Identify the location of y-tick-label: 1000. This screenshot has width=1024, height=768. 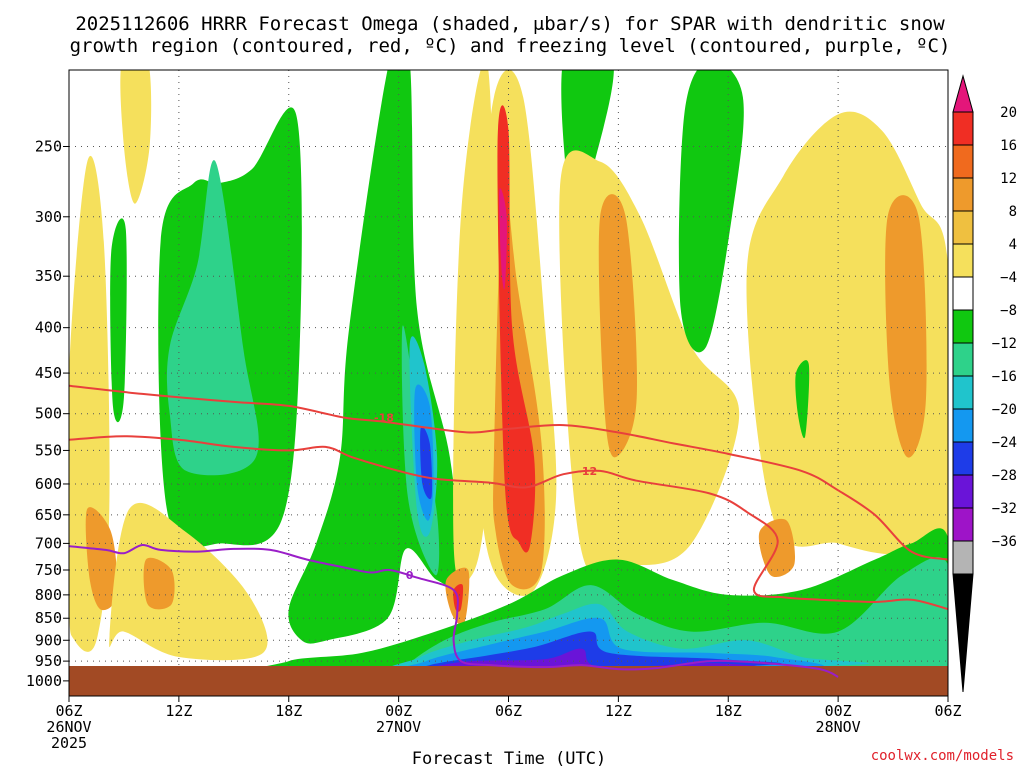
(44, 681).